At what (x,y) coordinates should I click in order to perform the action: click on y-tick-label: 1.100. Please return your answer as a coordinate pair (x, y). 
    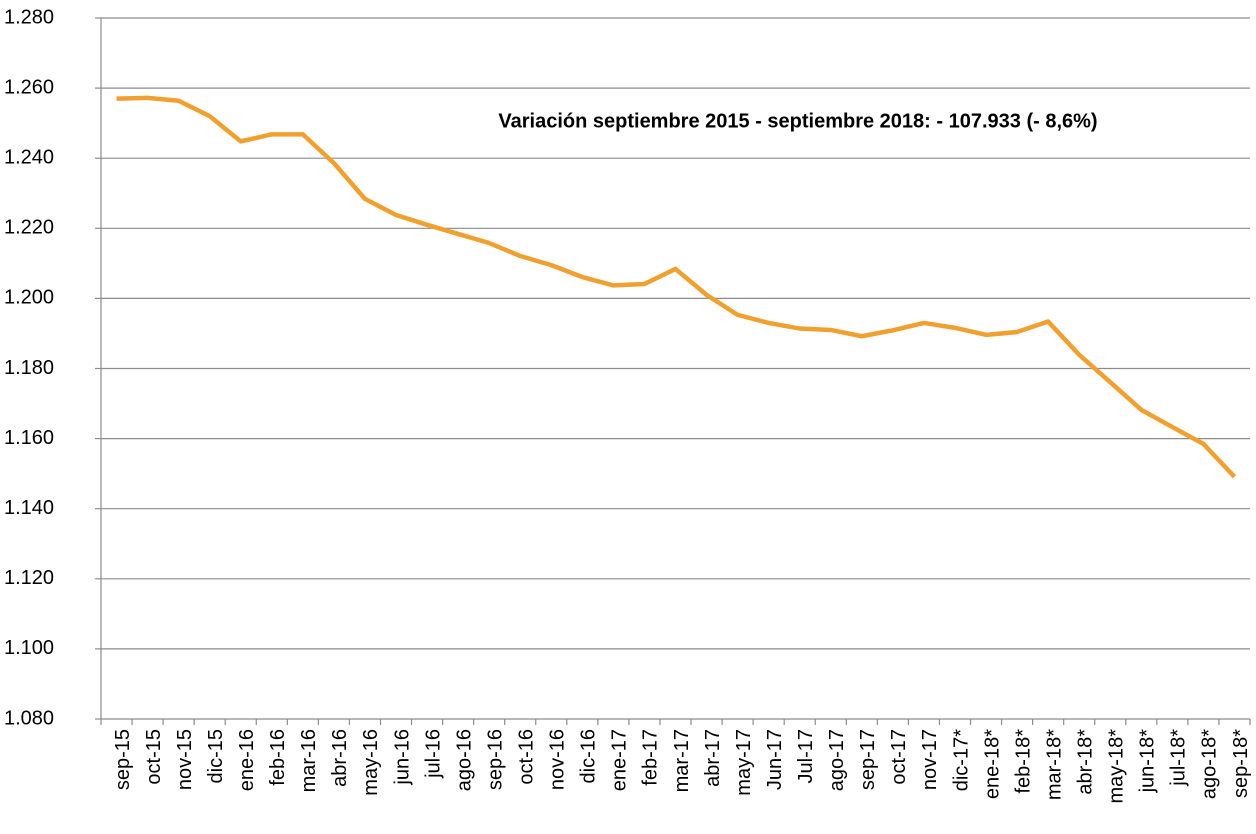
    Looking at the image, I should click on (29, 648).